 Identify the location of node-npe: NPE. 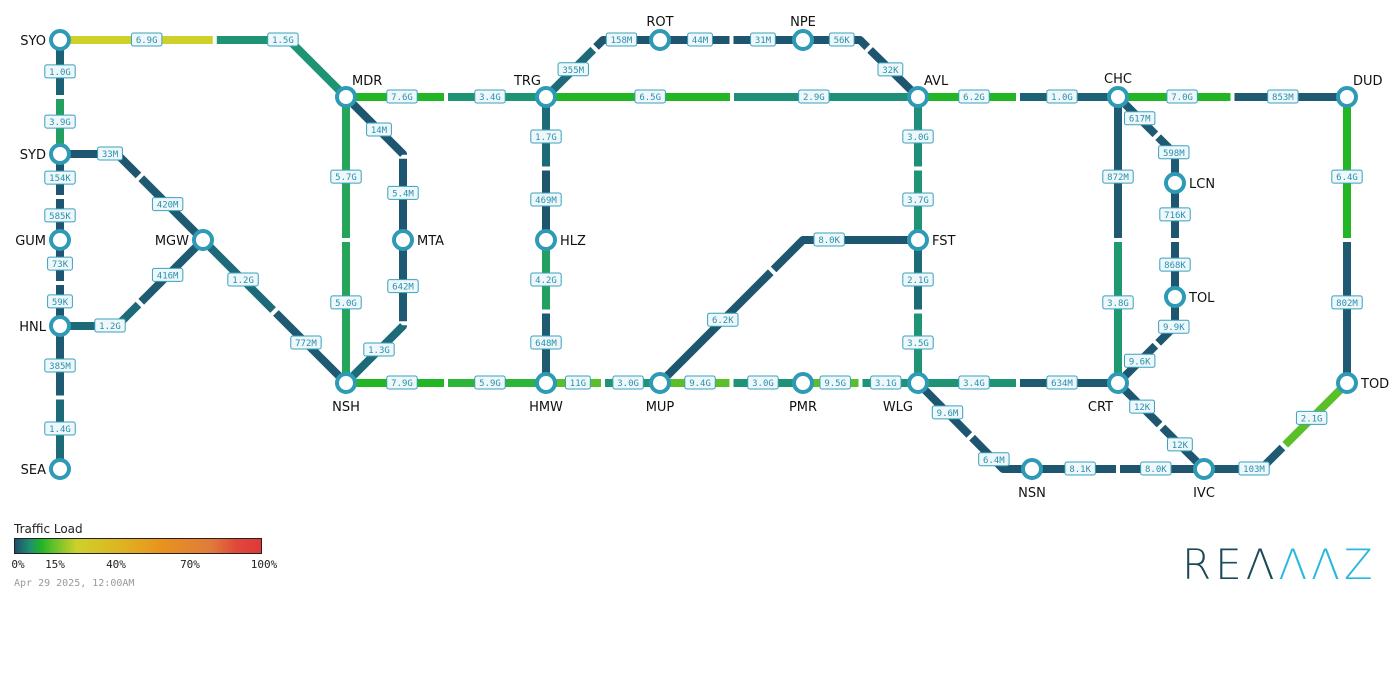
(803, 33).